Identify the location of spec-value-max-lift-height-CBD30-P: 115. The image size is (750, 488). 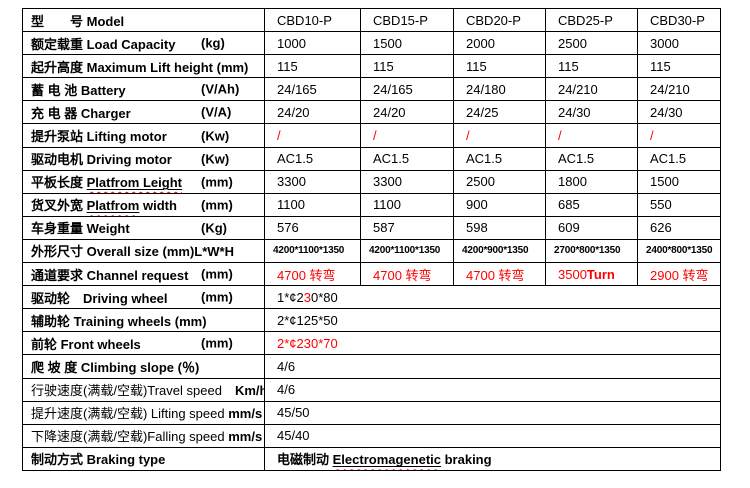
(679, 66).